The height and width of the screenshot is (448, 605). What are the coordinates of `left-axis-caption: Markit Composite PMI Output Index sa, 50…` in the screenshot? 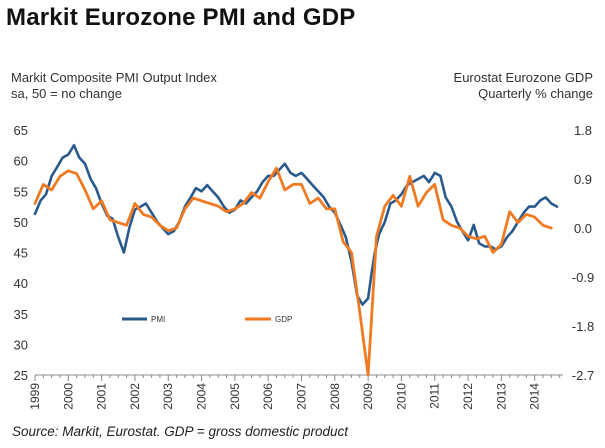 It's located at (114, 86).